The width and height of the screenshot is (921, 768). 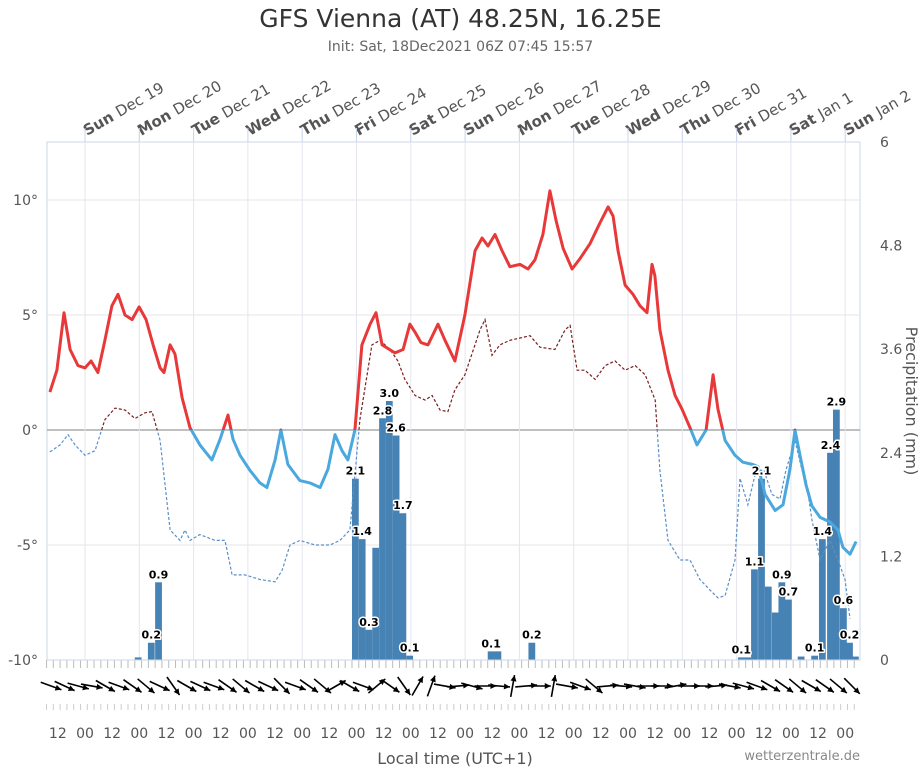 I want to click on y-tick-label: 10°, so click(x=25, y=201).